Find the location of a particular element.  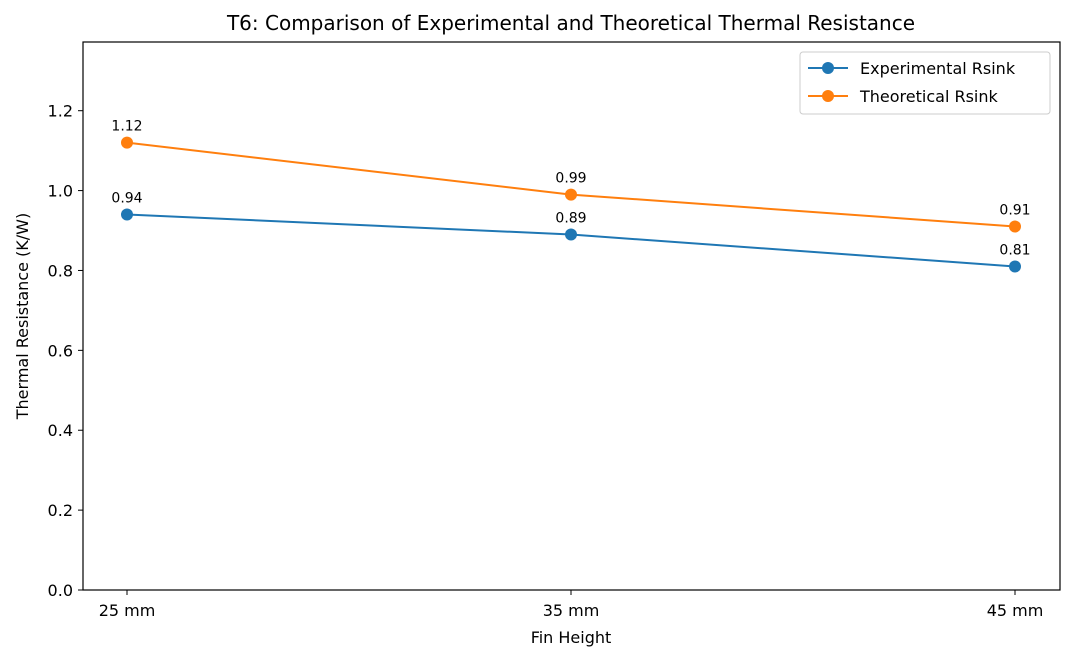

x-axis-ticks: 25 mm 35 mm 45 mm is located at coordinates (571, 605).